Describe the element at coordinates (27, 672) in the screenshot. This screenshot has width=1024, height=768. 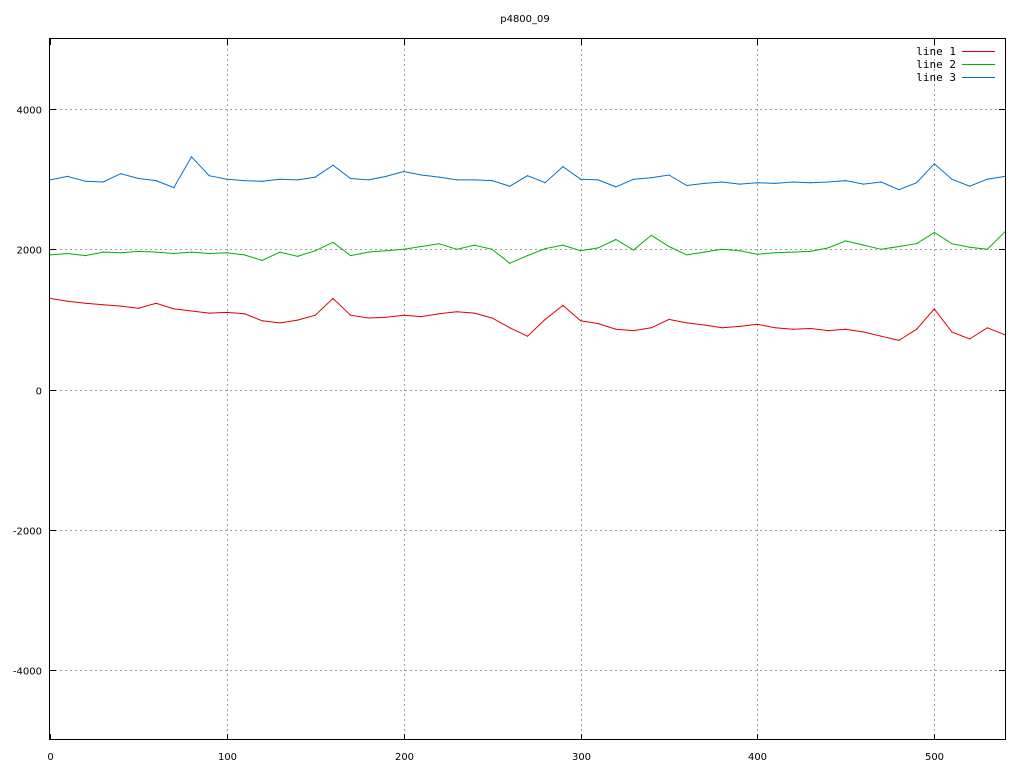
I see `y-tick-label: -4000` at that location.